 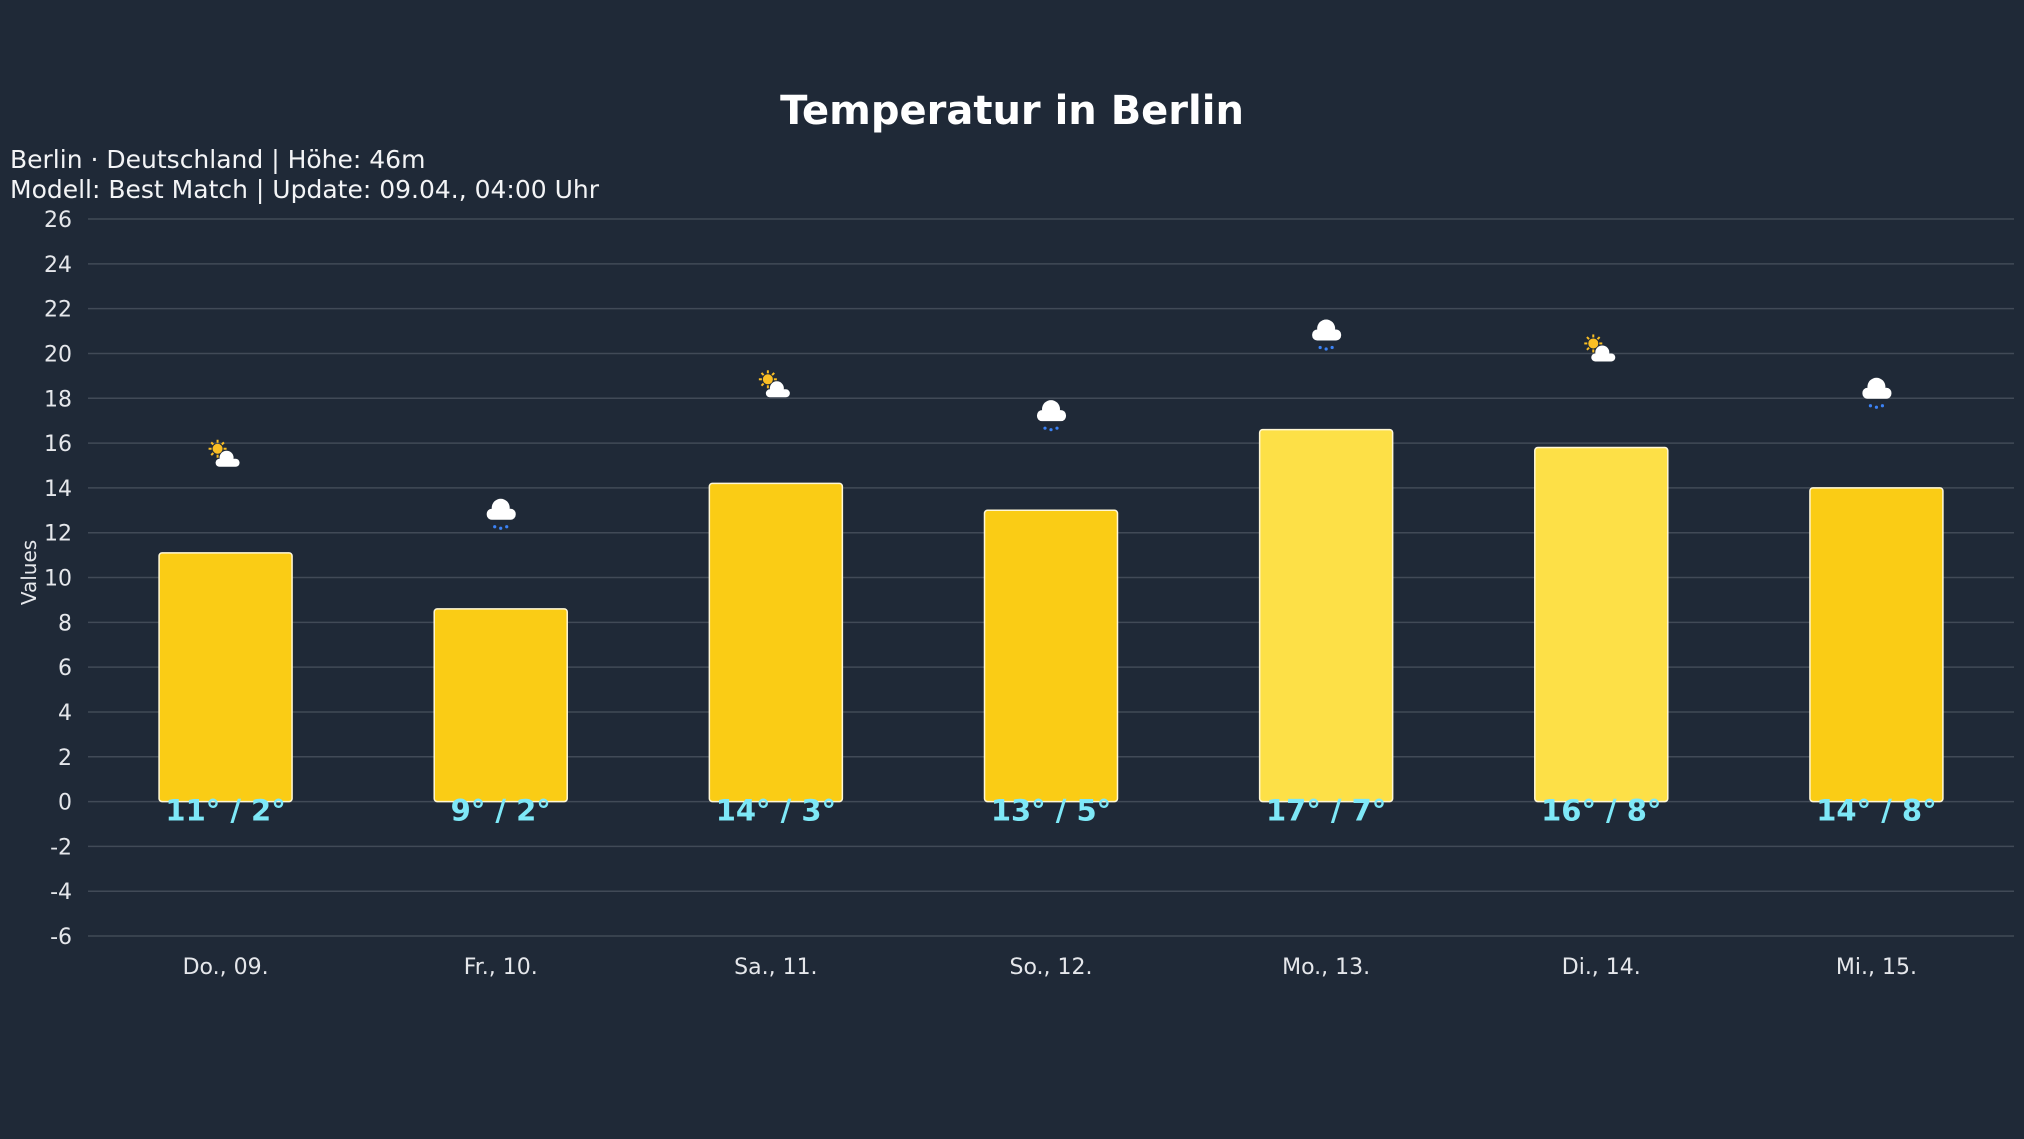 I want to click on y-tick-label: 12, so click(x=58, y=534).